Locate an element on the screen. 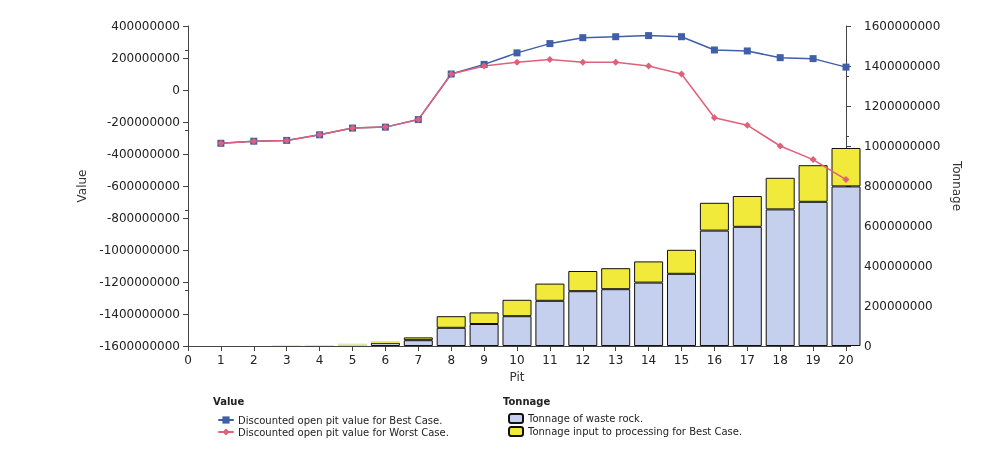  y-tick-label: -1200000000 is located at coordinates (139, 282).